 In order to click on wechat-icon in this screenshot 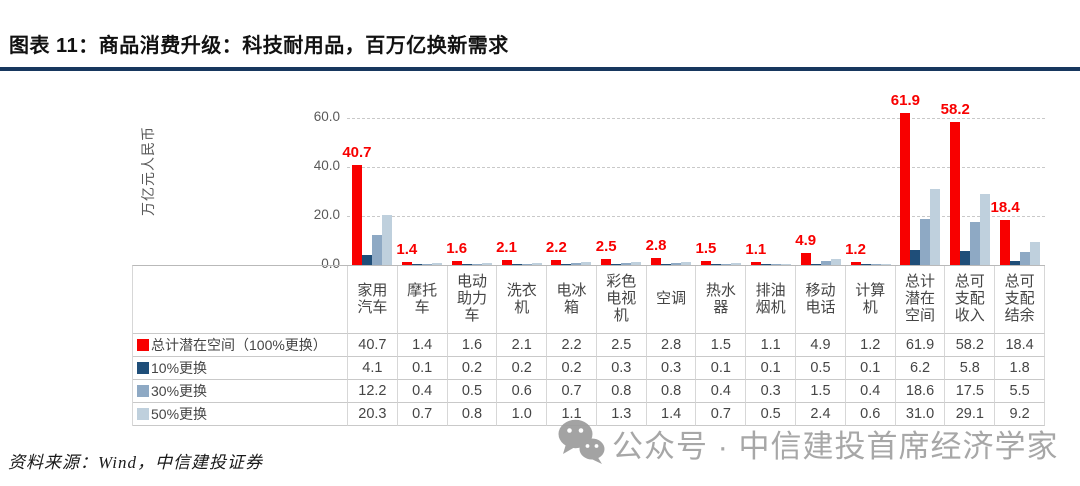, I will do `click(581, 443)`.